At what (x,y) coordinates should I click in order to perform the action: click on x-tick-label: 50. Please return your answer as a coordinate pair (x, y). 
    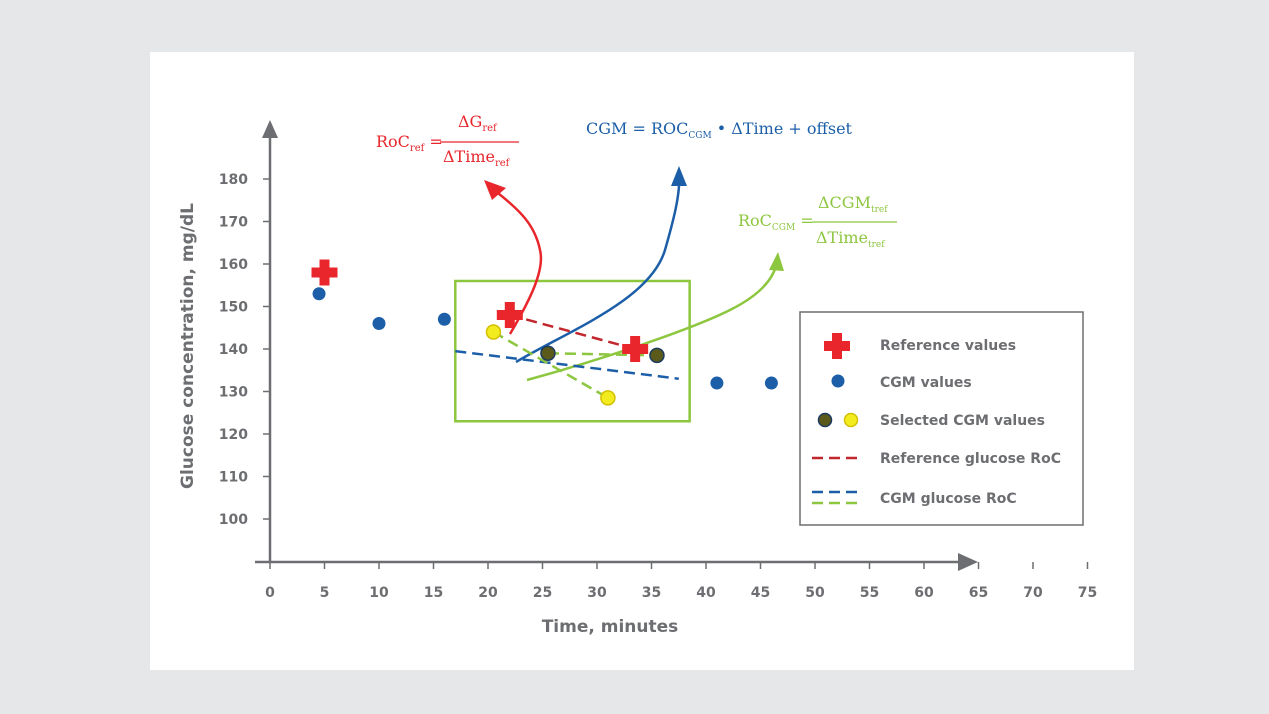
    Looking at the image, I should click on (815, 593).